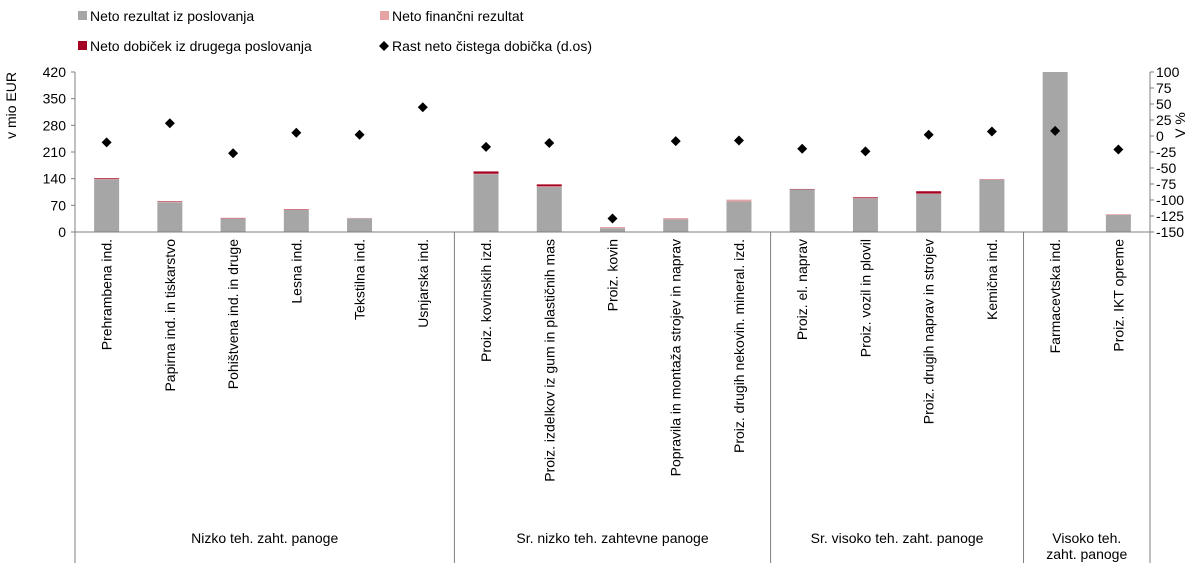  Describe the element at coordinates (1086, 546) in the screenshot. I see `group-label: Visoko teh. zaht. panoge` at that location.